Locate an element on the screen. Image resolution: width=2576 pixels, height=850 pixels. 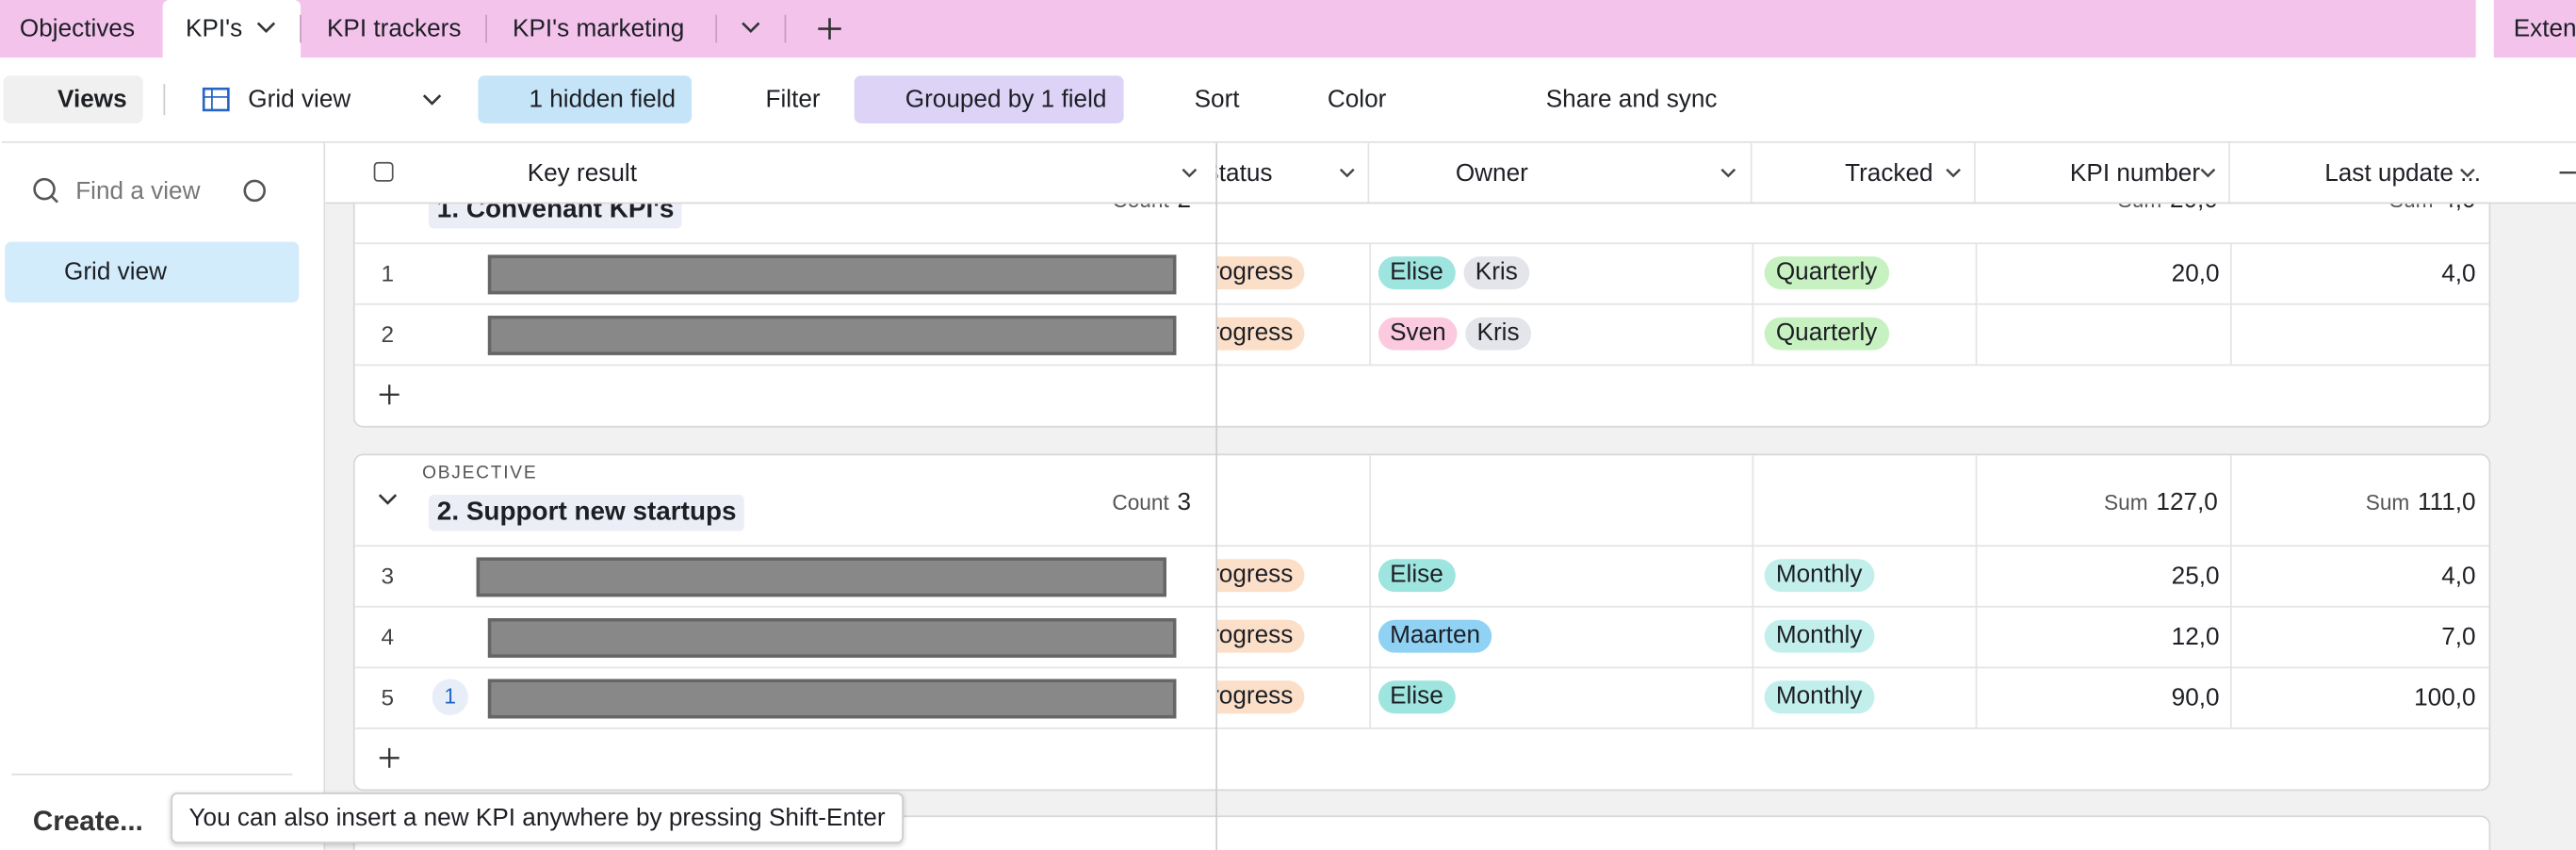
row-number: 3 is located at coordinates (388, 575).